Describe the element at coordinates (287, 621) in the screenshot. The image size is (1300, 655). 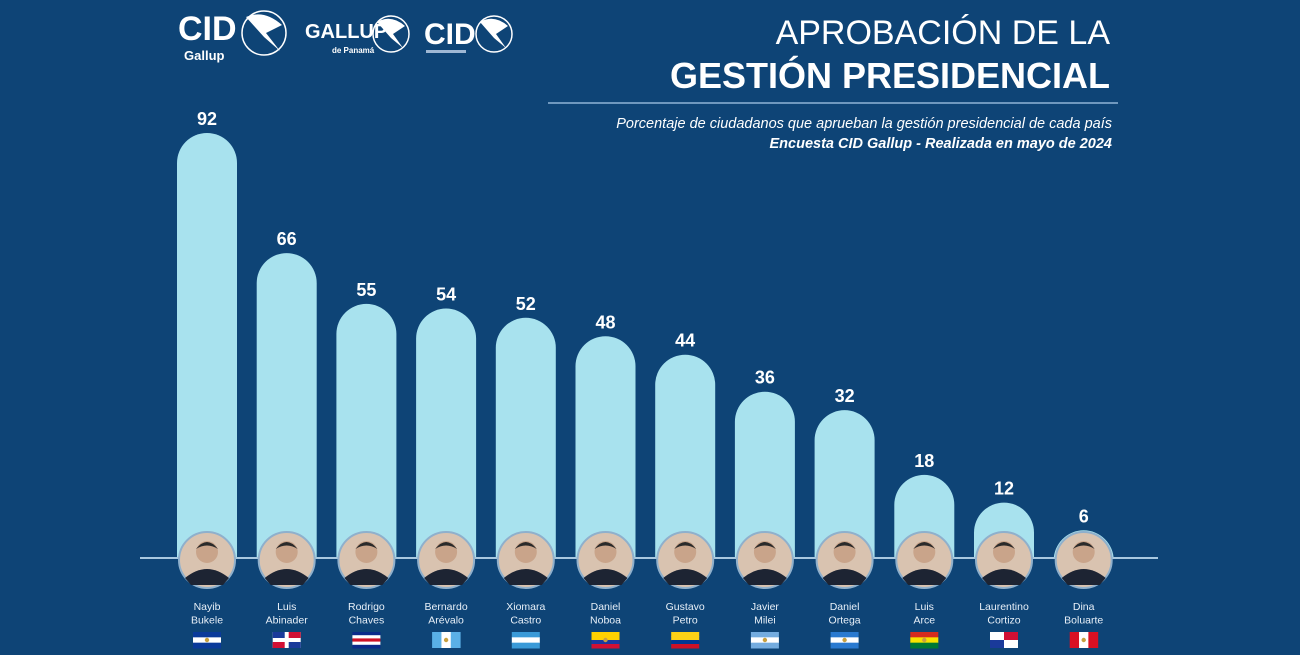
I see `president-last-name: Abinader` at that location.